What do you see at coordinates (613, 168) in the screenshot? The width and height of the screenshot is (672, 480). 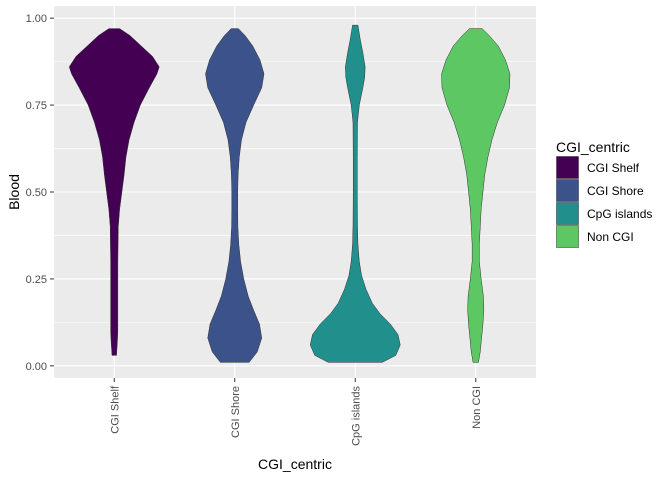 I see `legend-label: CGI Shelf` at bounding box center [613, 168].